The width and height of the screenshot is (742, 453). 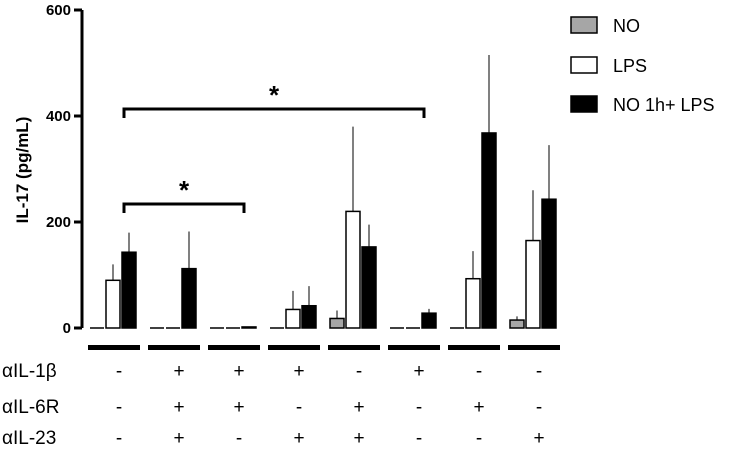 I want to click on y-tick-label: 600, so click(x=58, y=10).